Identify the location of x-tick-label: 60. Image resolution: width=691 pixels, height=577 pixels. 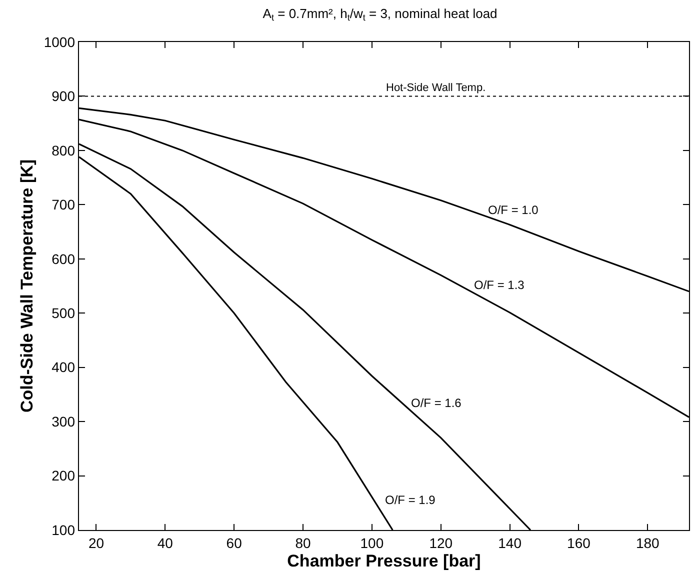
(234, 543).